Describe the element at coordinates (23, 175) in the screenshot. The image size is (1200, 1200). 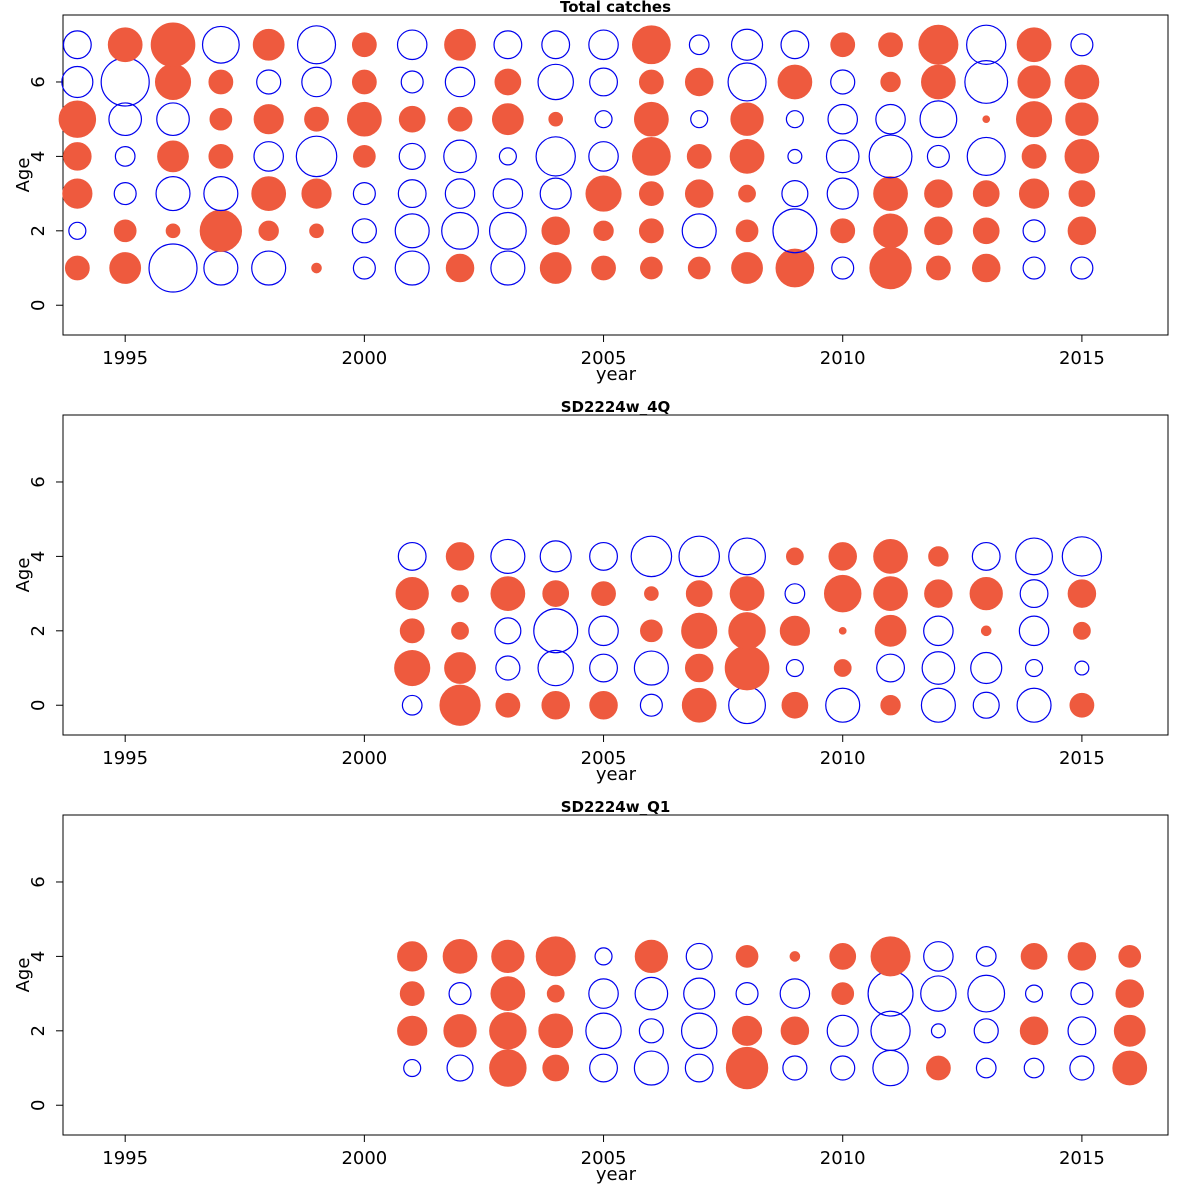
I see `y-axis-label: Age` at that location.